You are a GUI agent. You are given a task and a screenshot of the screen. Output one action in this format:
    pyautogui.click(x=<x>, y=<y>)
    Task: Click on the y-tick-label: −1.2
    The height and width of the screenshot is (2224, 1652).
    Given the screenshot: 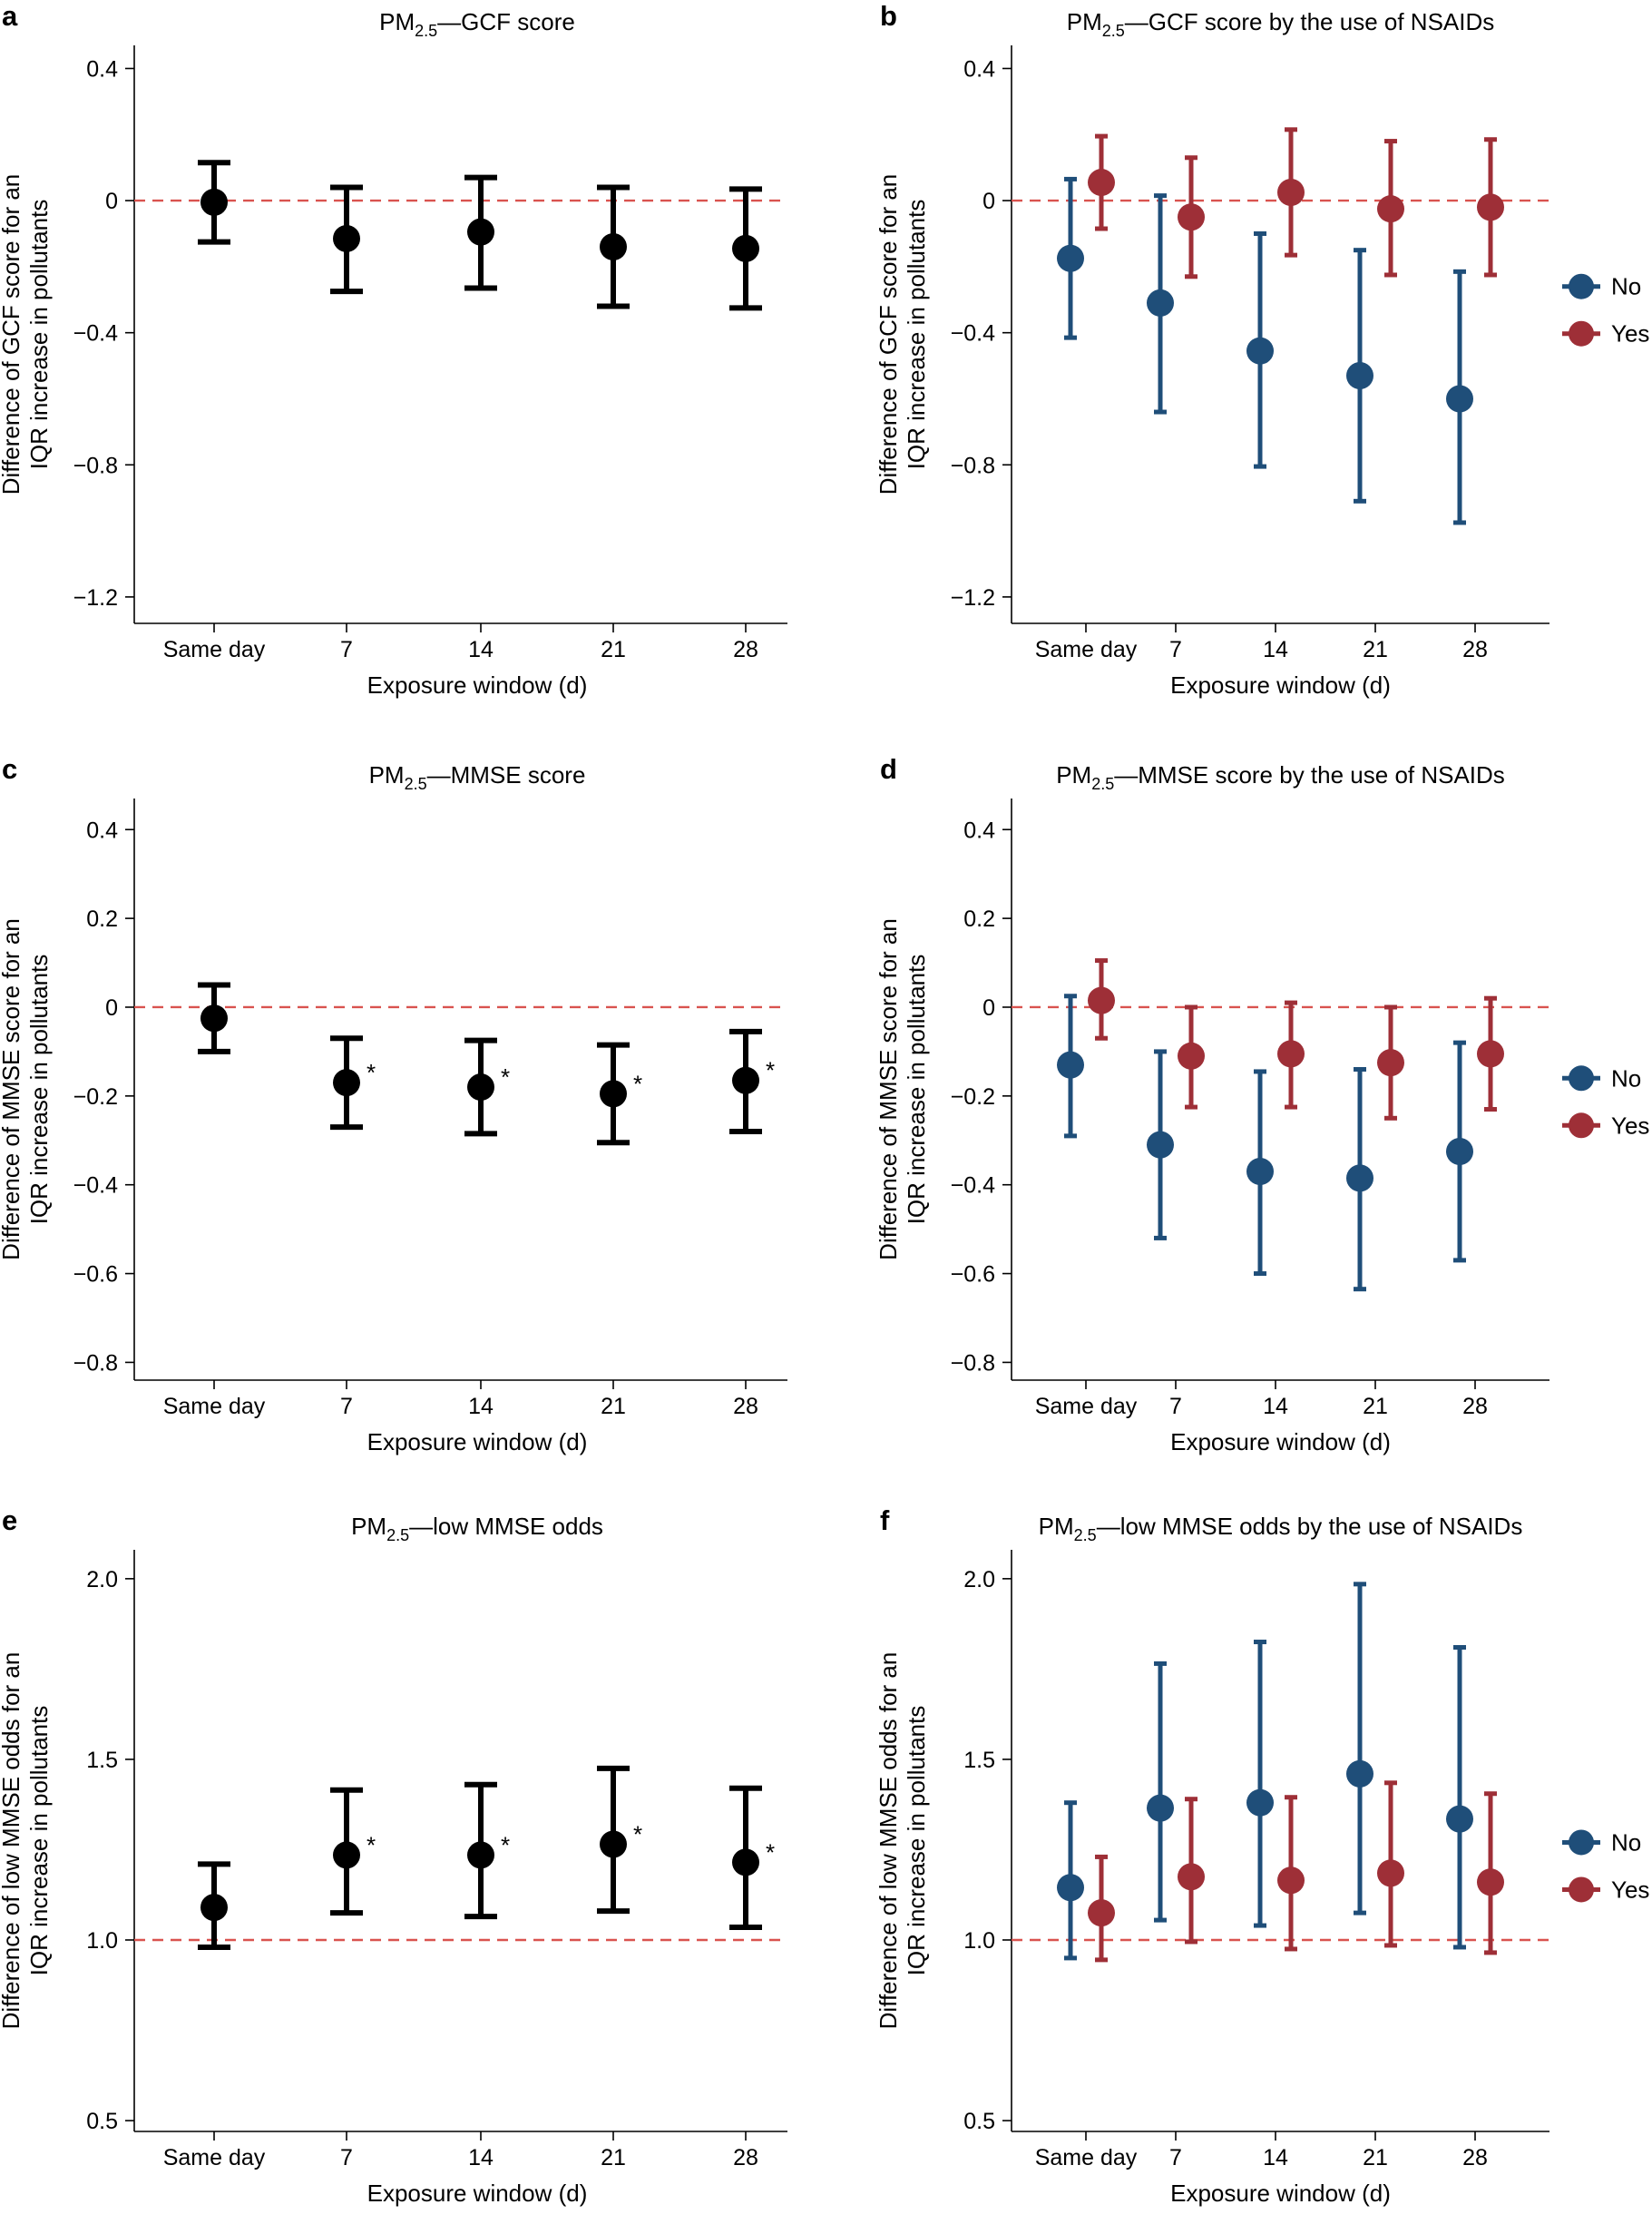 What is the action you would take?
    pyautogui.click(x=95, y=598)
    